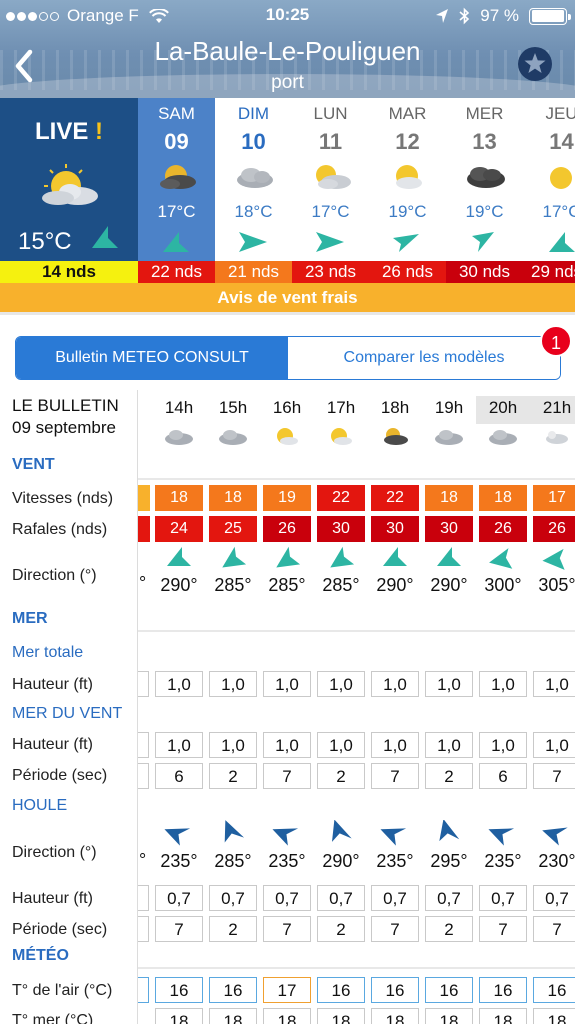  What do you see at coordinates (103, 15) in the screenshot?
I see `carrier-name: Orange F` at bounding box center [103, 15].